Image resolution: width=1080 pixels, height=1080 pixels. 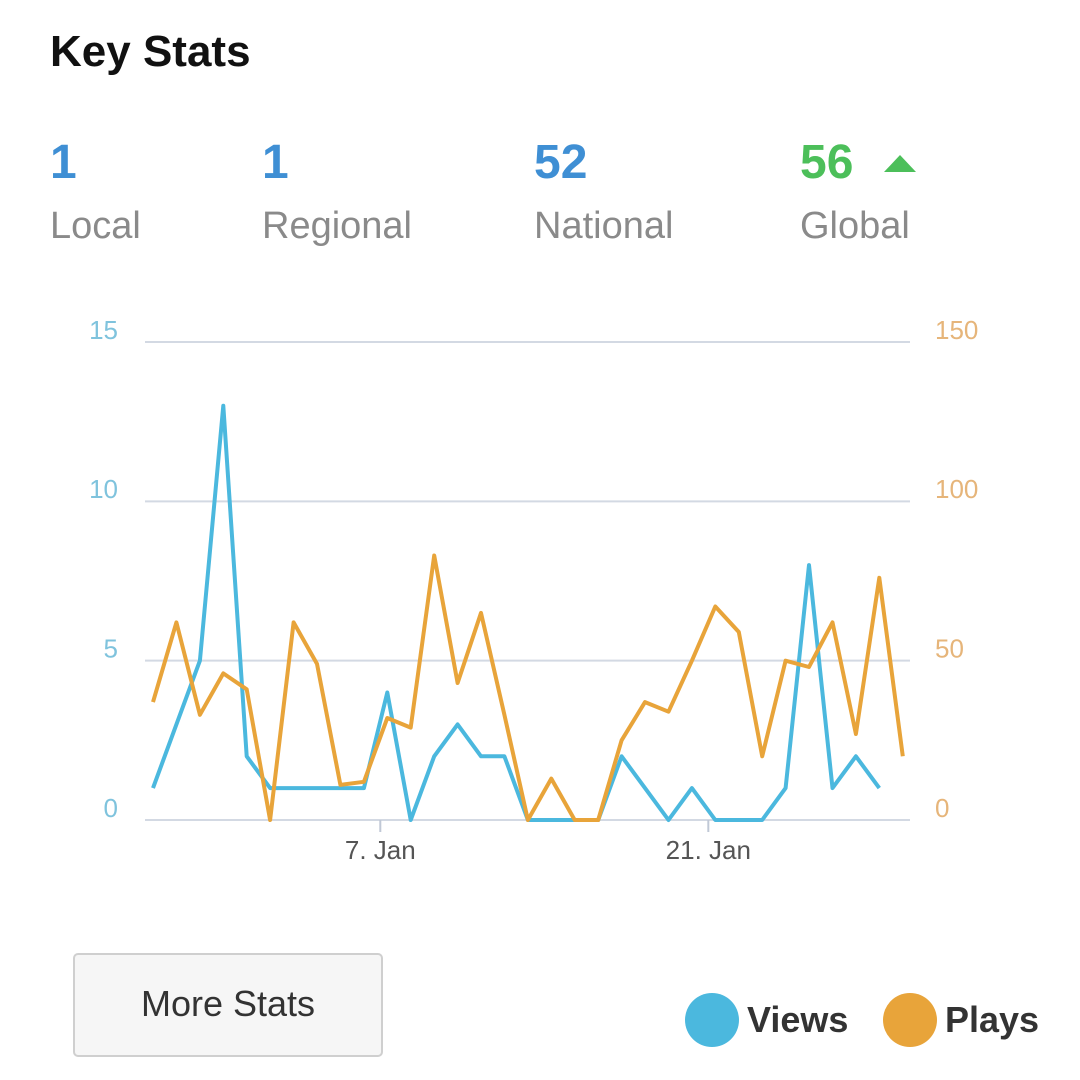 I want to click on more-stats-button, so click(x=228, y=1005).